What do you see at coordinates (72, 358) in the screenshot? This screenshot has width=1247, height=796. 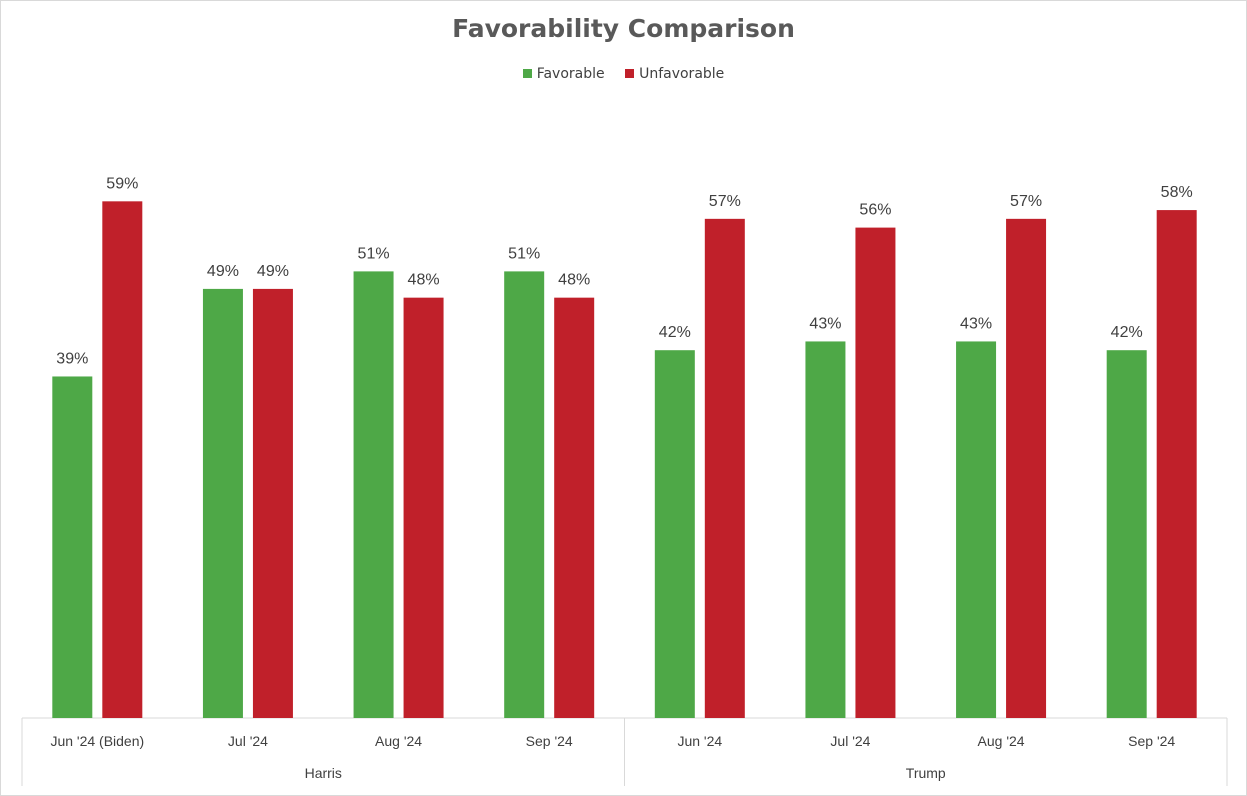 I see `data-label-favorable-0: 39%` at bounding box center [72, 358].